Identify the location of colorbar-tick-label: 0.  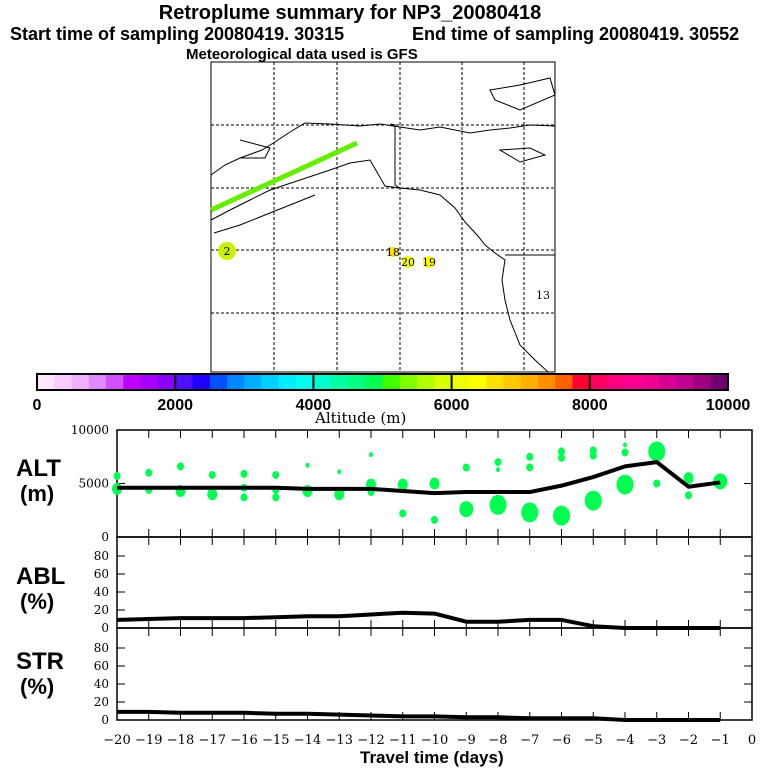
(37, 405).